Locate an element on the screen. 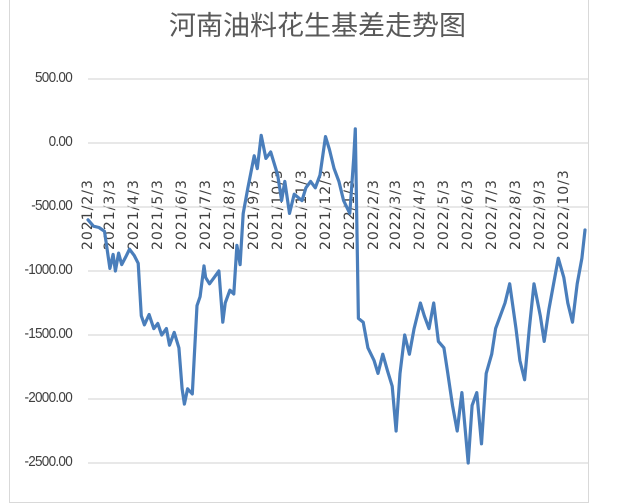 The width and height of the screenshot is (635, 503). y-tick-label: -2000.00 is located at coordinates (48, 397).